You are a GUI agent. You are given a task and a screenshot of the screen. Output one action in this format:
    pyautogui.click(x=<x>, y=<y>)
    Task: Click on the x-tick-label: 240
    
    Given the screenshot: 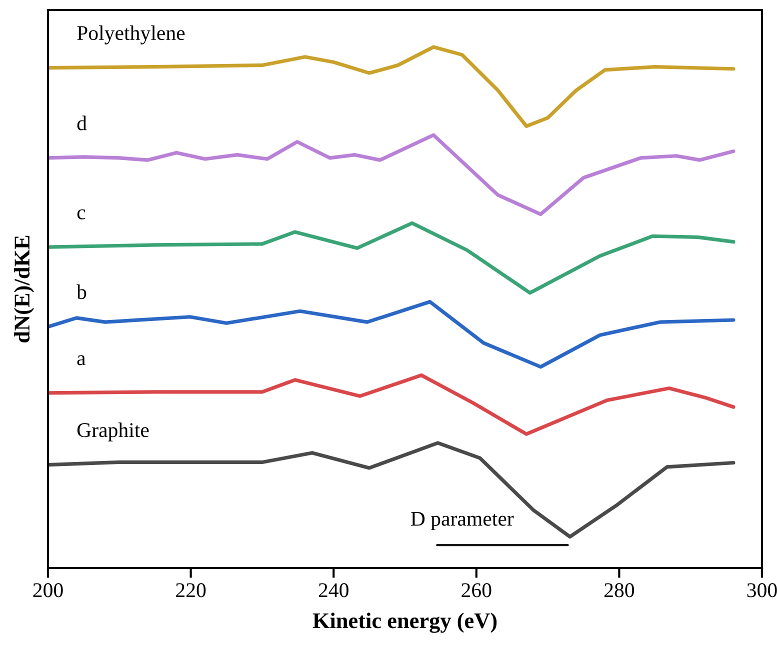 What is the action you would take?
    pyautogui.click(x=333, y=590)
    